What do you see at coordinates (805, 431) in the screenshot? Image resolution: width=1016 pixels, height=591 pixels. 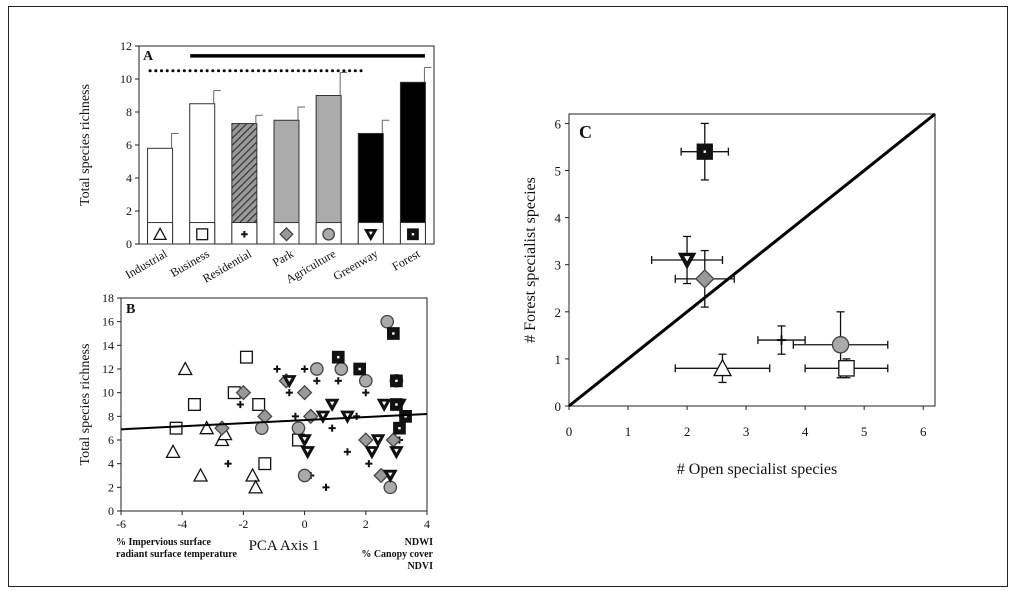 I see `panel-c-x-tick-label: 4` at bounding box center [805, 431].